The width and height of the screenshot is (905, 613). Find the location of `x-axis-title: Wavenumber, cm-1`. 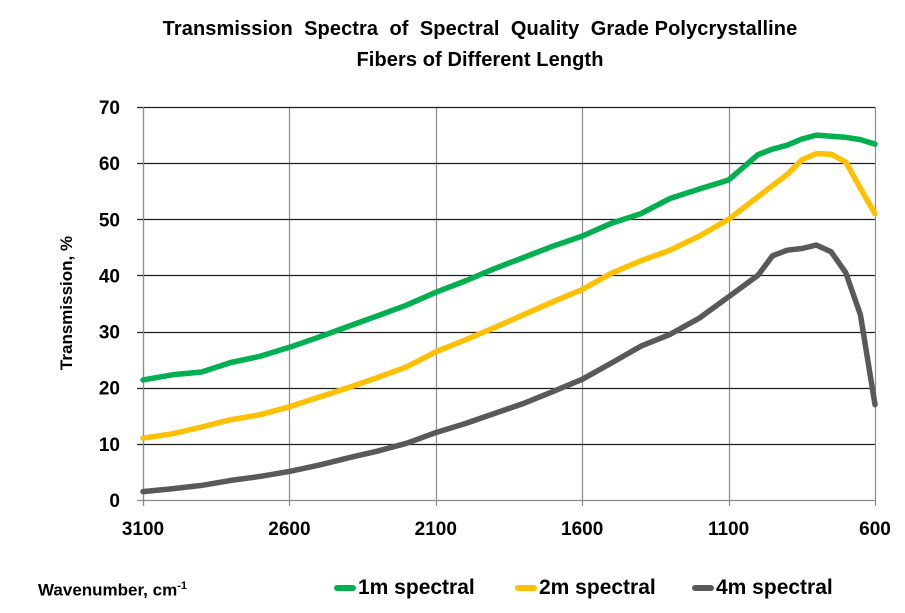

x-axis-title: Wavenumber, cm-1 is located at coordinates (112, 590).